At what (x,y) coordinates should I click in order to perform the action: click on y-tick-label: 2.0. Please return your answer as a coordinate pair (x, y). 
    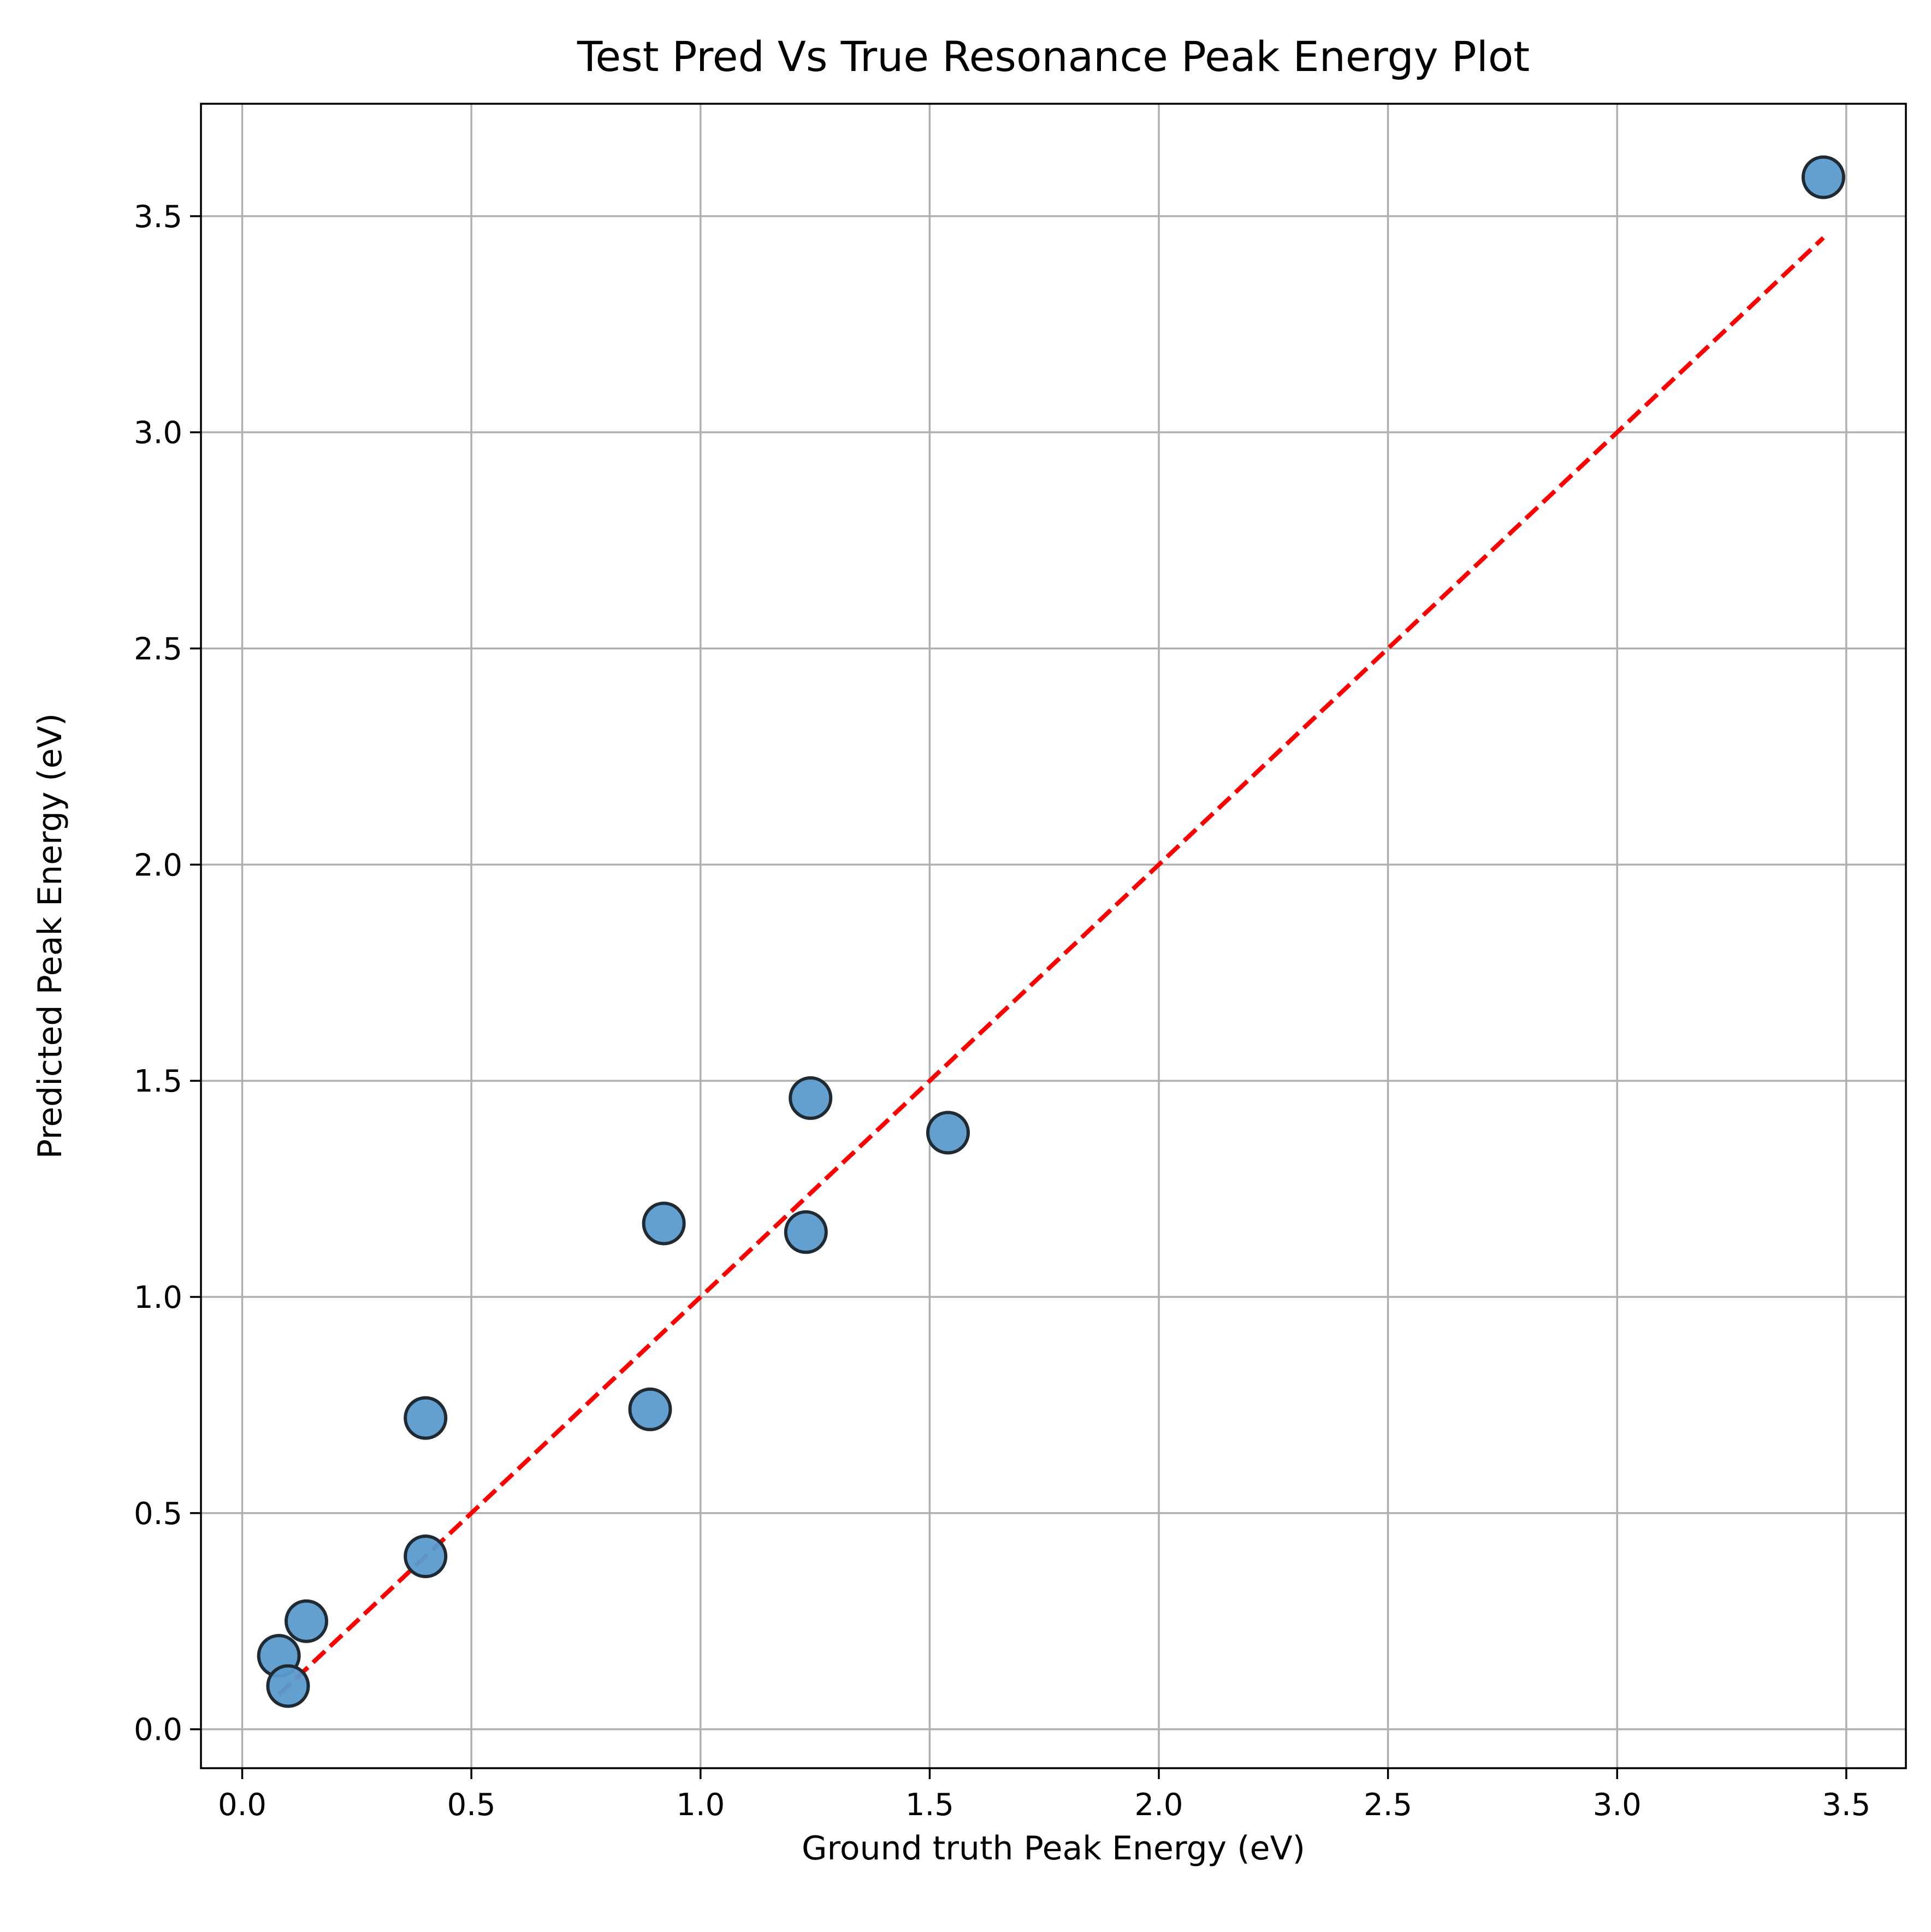
    Looking at the image, I should click on (158, 866).